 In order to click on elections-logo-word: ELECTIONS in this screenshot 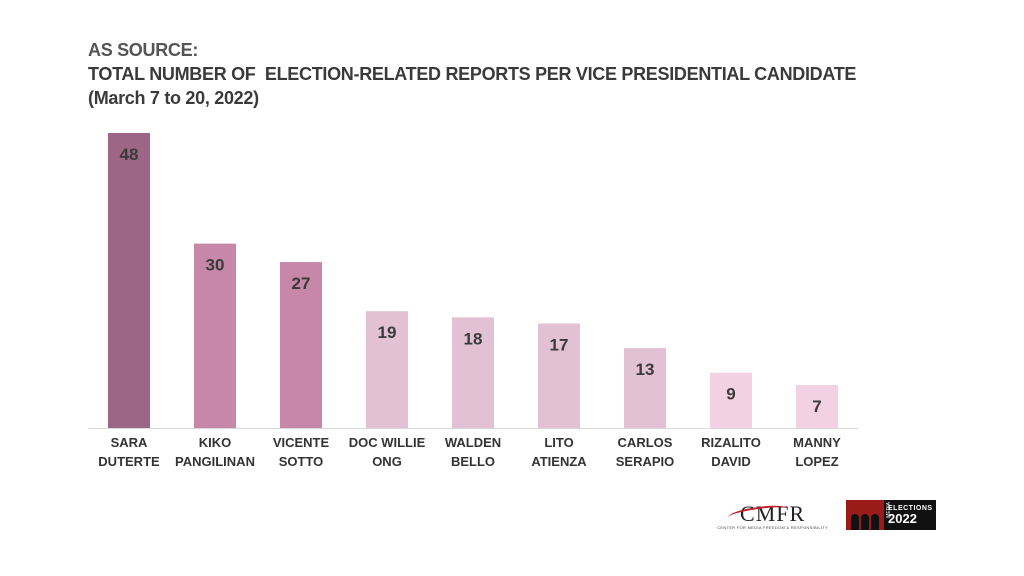, I will do `click(910, 508)`.